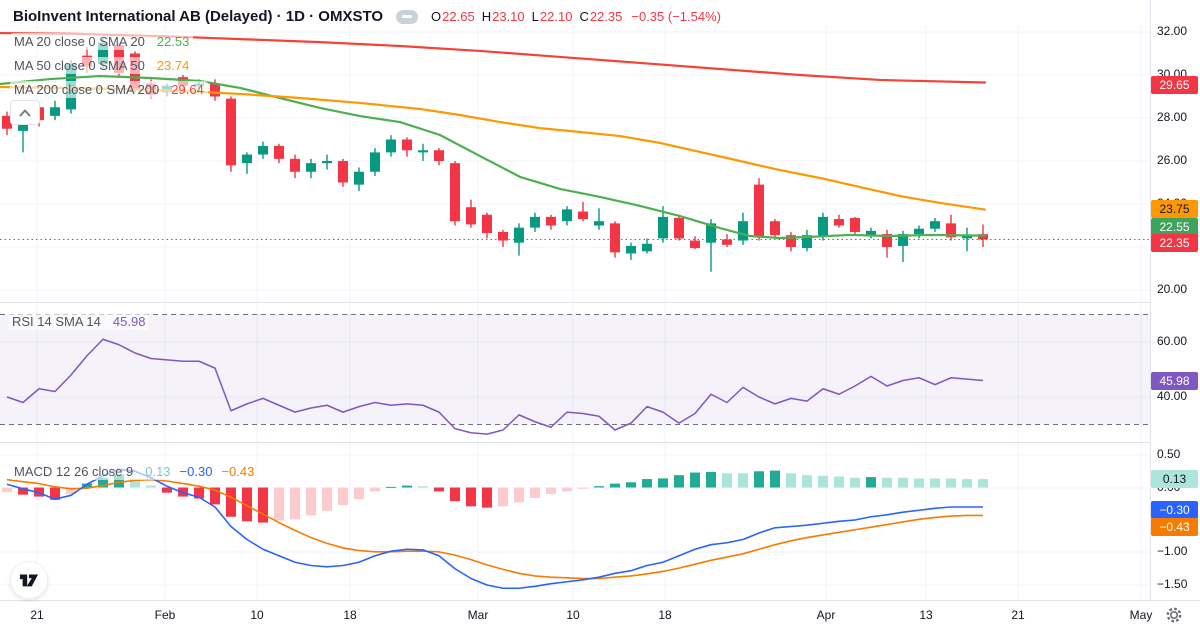  I want to click on collapse-legend-button, so click(25, 112).